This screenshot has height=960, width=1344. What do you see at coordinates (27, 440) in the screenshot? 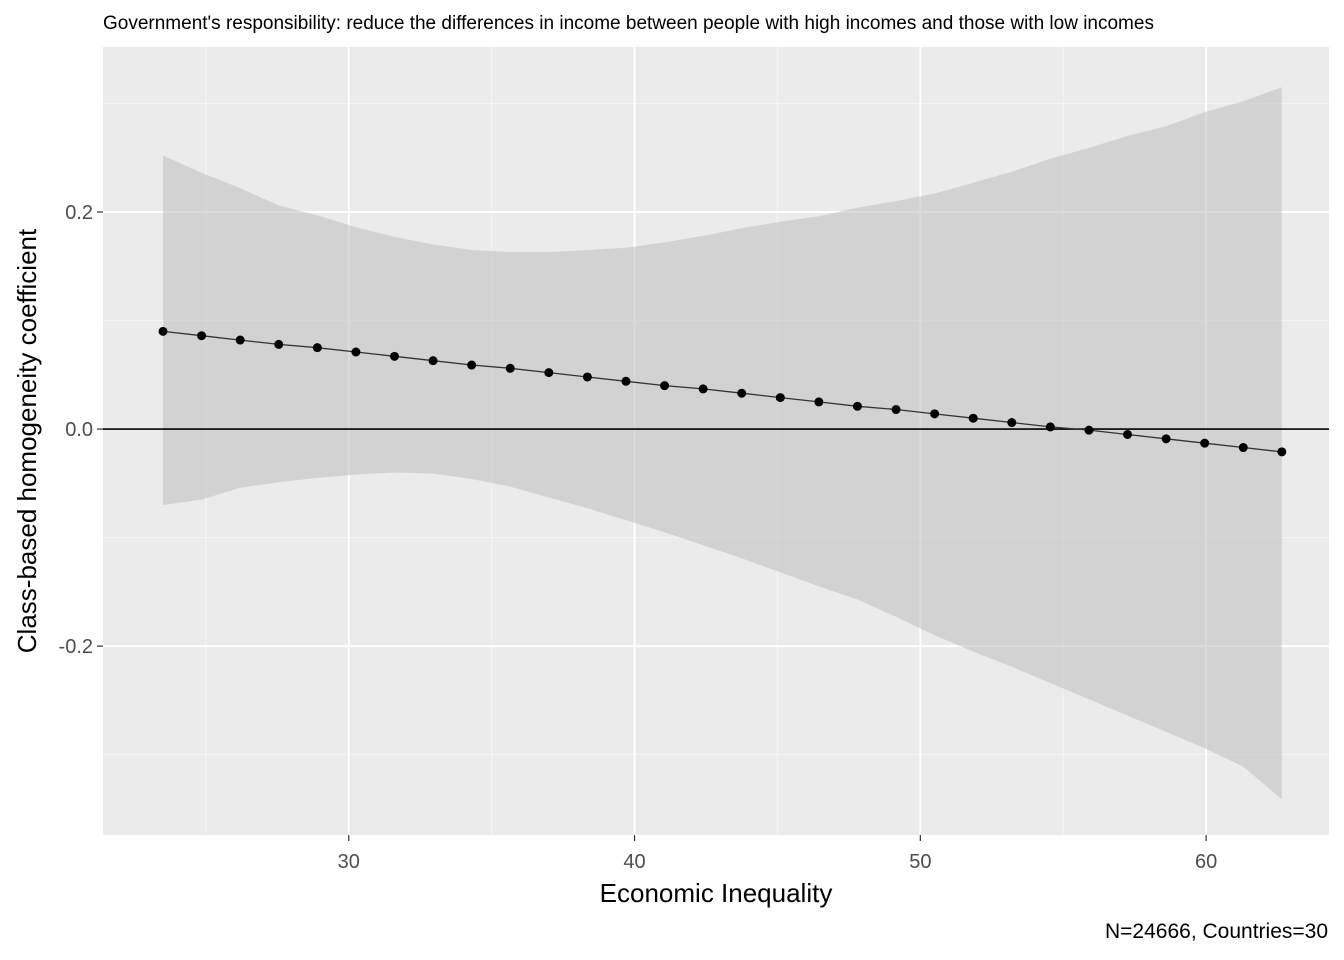
I see `y-axis-label: Class-based homogeneity coefficient` at bounding box center [27, 440].